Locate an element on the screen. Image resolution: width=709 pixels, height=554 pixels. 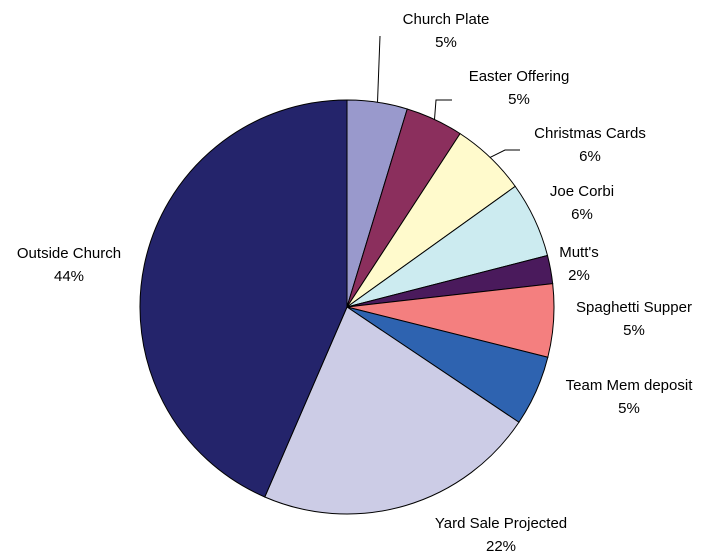
label-spaghetti-supper: Spaghetti Supper is located at coordinates (634, 307).